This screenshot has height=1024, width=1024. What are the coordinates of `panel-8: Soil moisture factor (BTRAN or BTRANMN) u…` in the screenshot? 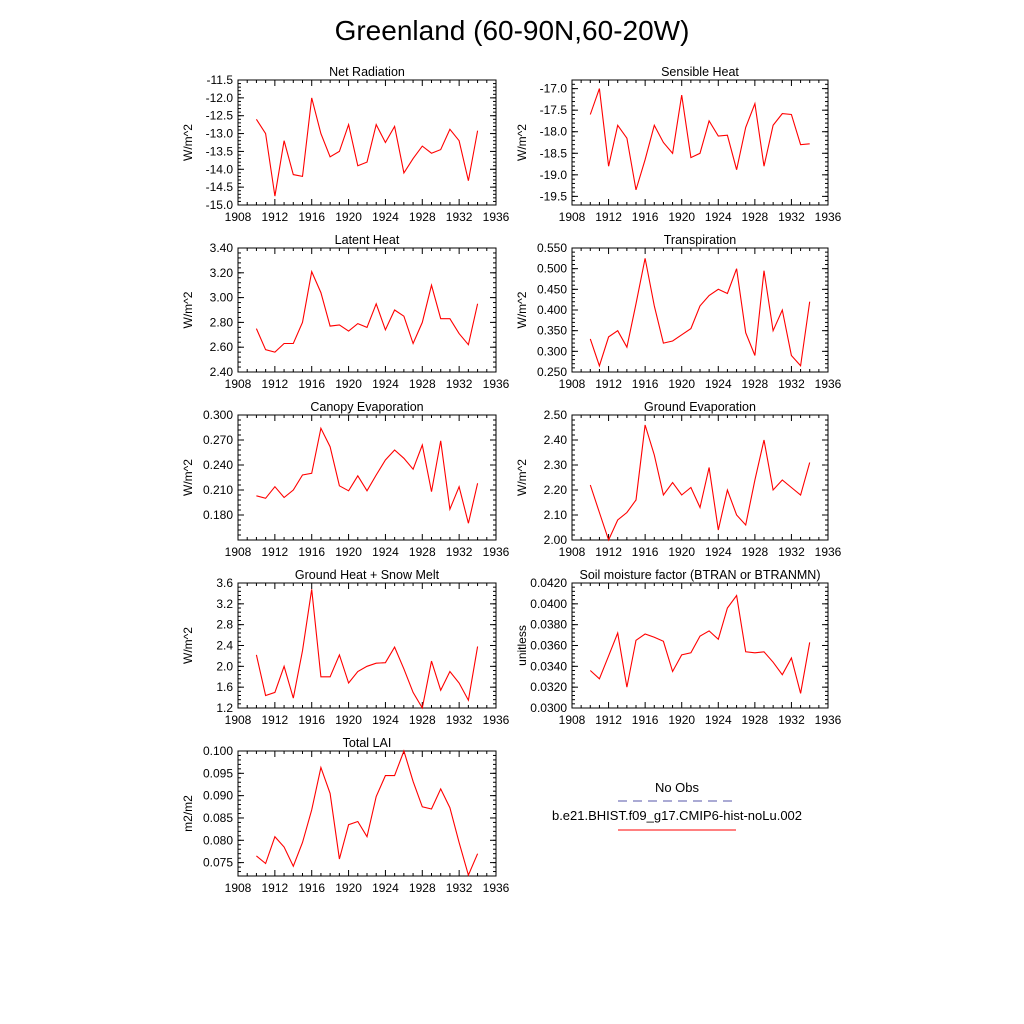 It's located at (678, 647).